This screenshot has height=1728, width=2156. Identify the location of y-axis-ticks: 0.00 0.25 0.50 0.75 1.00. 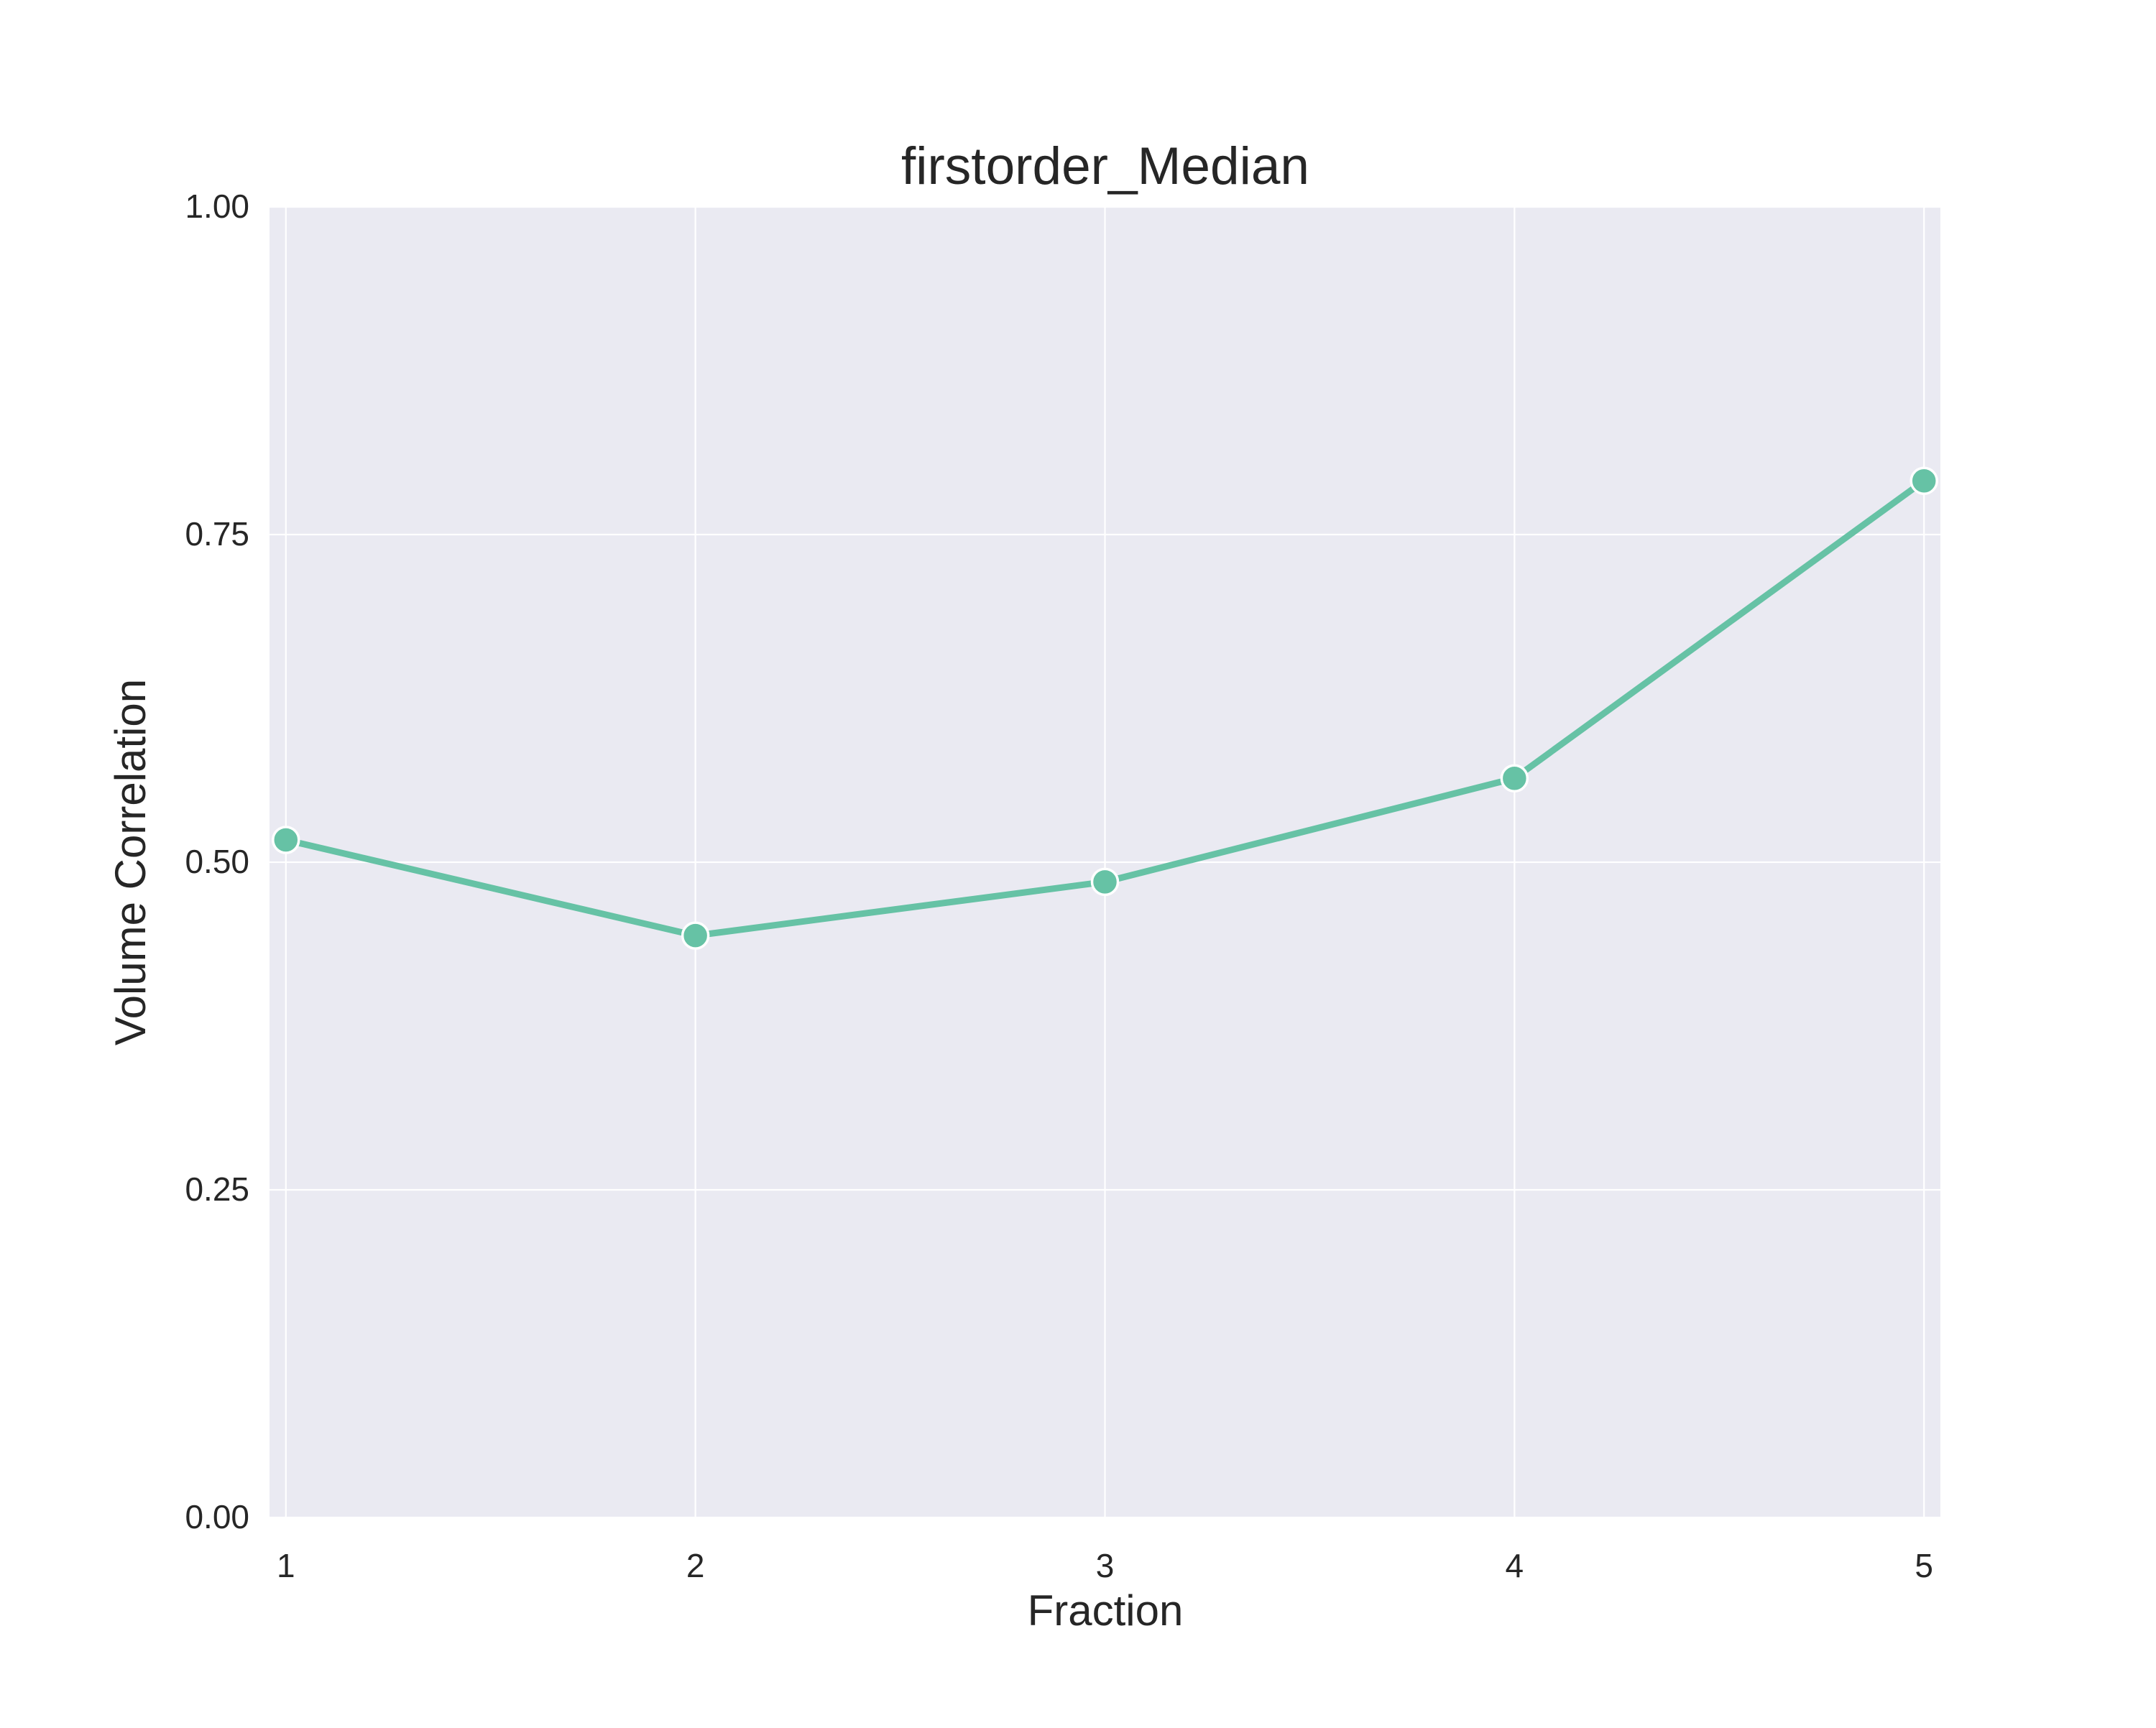
(217, 862).